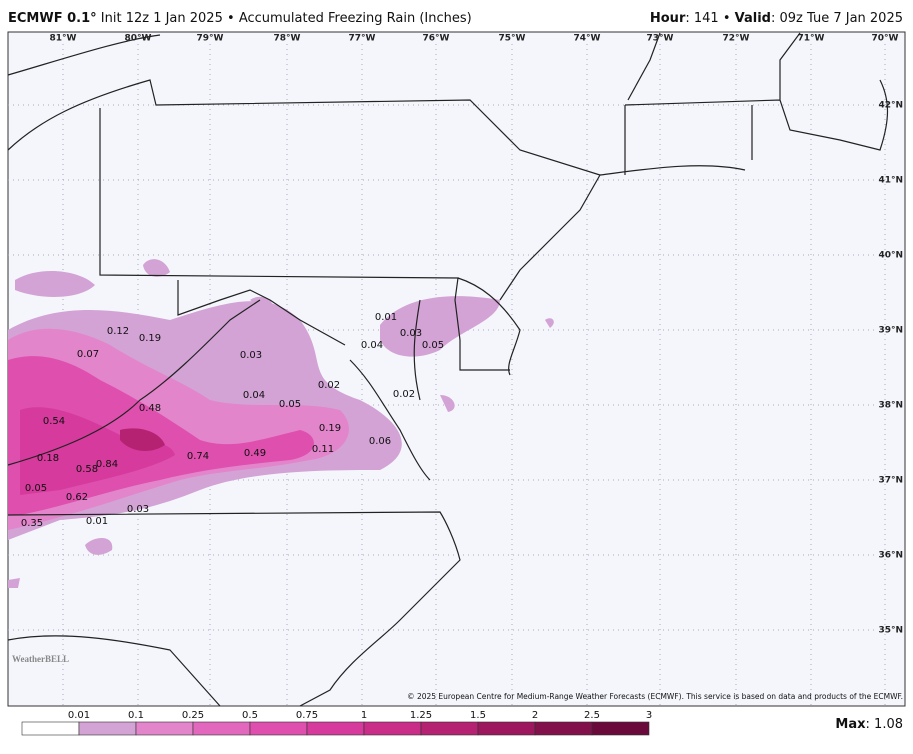 Image resolution: width=913 pixels, height=754 pixels. I want to click on value-label: 0.06, so click(380, 441).